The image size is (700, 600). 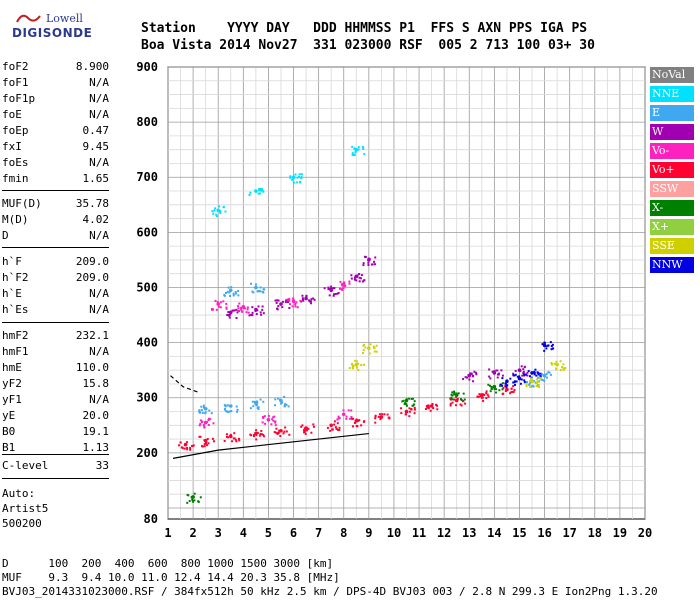 I want to click on param-value: 1.13, so click(x=96, y=447).